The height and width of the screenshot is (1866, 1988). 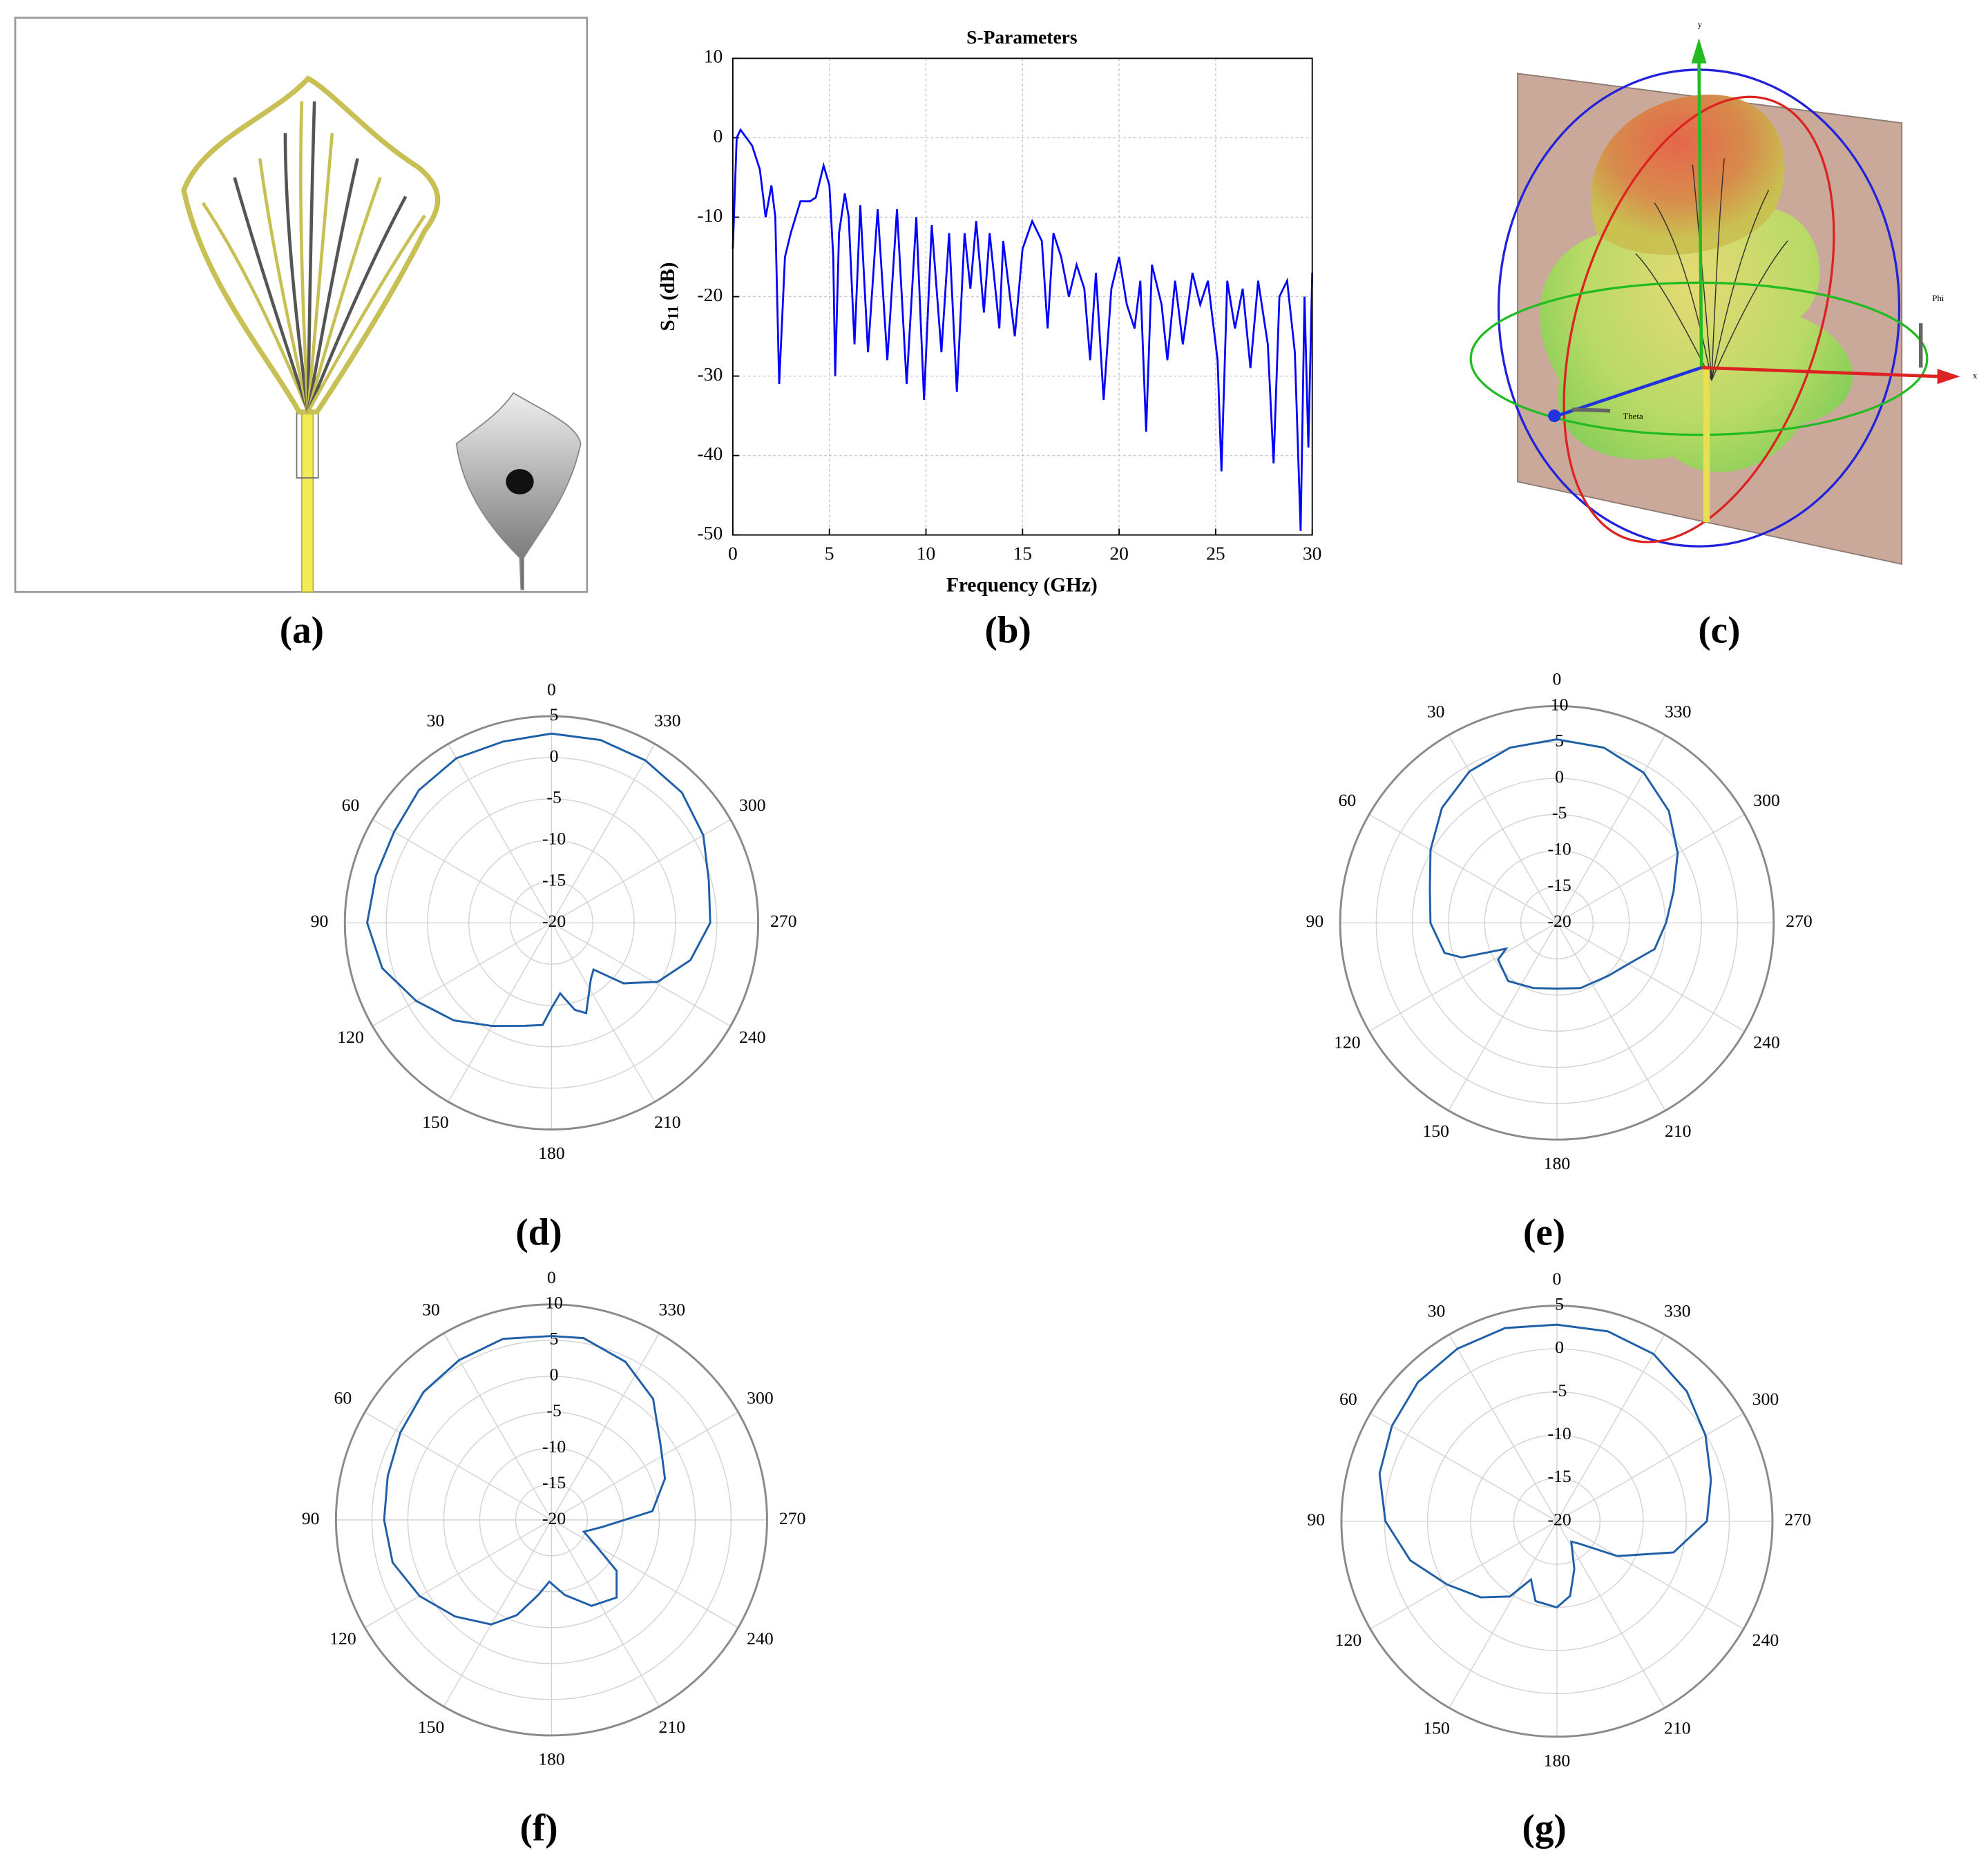 What do you see at coordinates (539, 1828) in the screenshot?
I see `panel-label: (f)` at bounding box center [539, 1828].